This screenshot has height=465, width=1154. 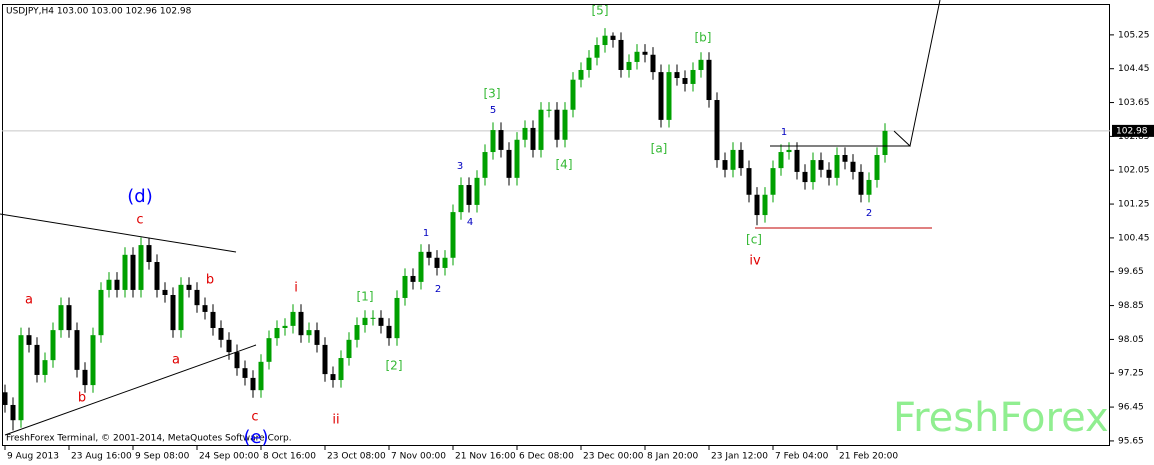 What do you see at coordinates (754, 240) in the screenshot?
I see `wave-label: [c]` at bounding box center [754, 240].